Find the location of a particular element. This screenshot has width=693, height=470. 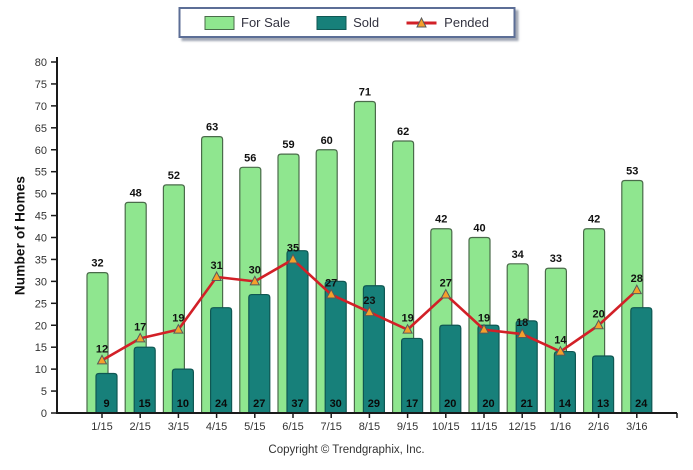

for-sale-value-label: 33 is located at coordinates (556, 259).